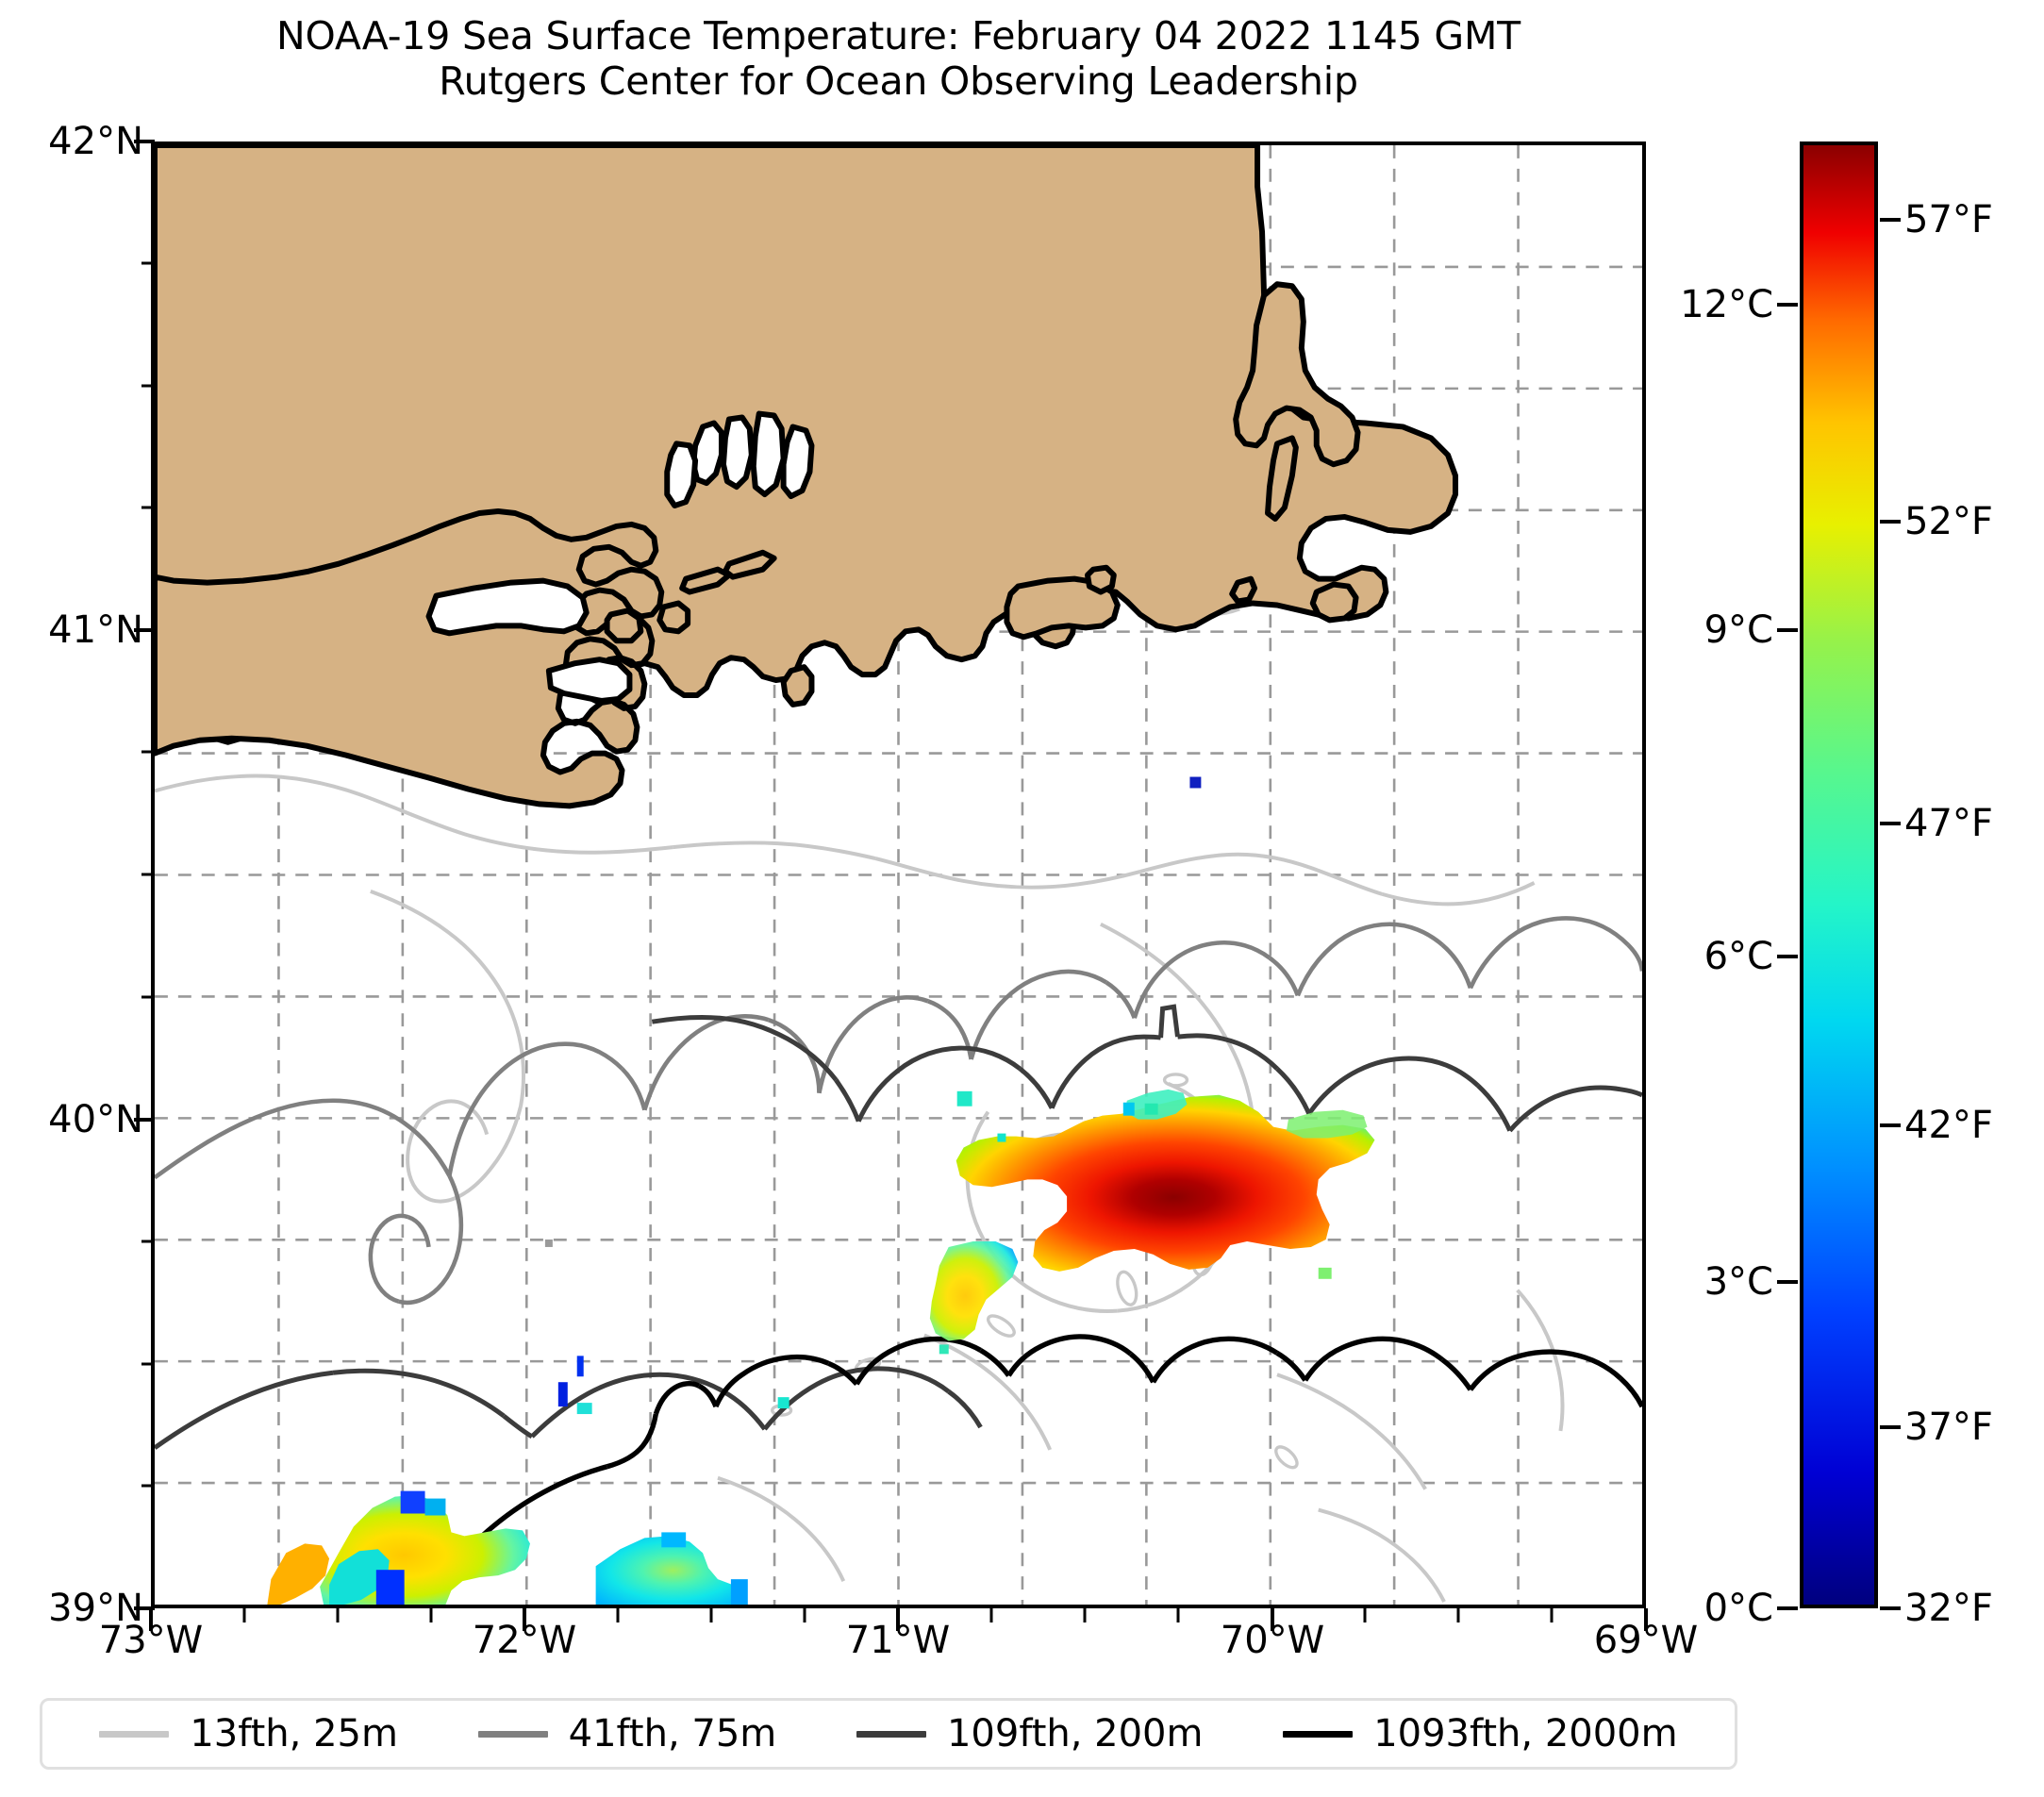 This screenshot has width=2044, height=1797. What do you see at coordinates (1961, 885) in the screenshot?
I see `colorbar-fahrenheit-labels: 32°F 37°F 42°F 47°F 52°F 57°F` at bounding box center [1961, 885].